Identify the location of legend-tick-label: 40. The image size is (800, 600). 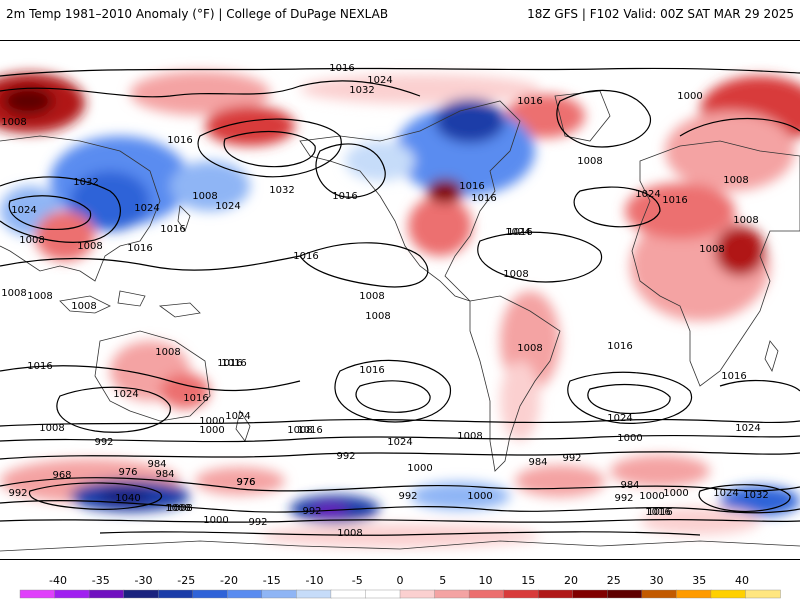
(742, 580).